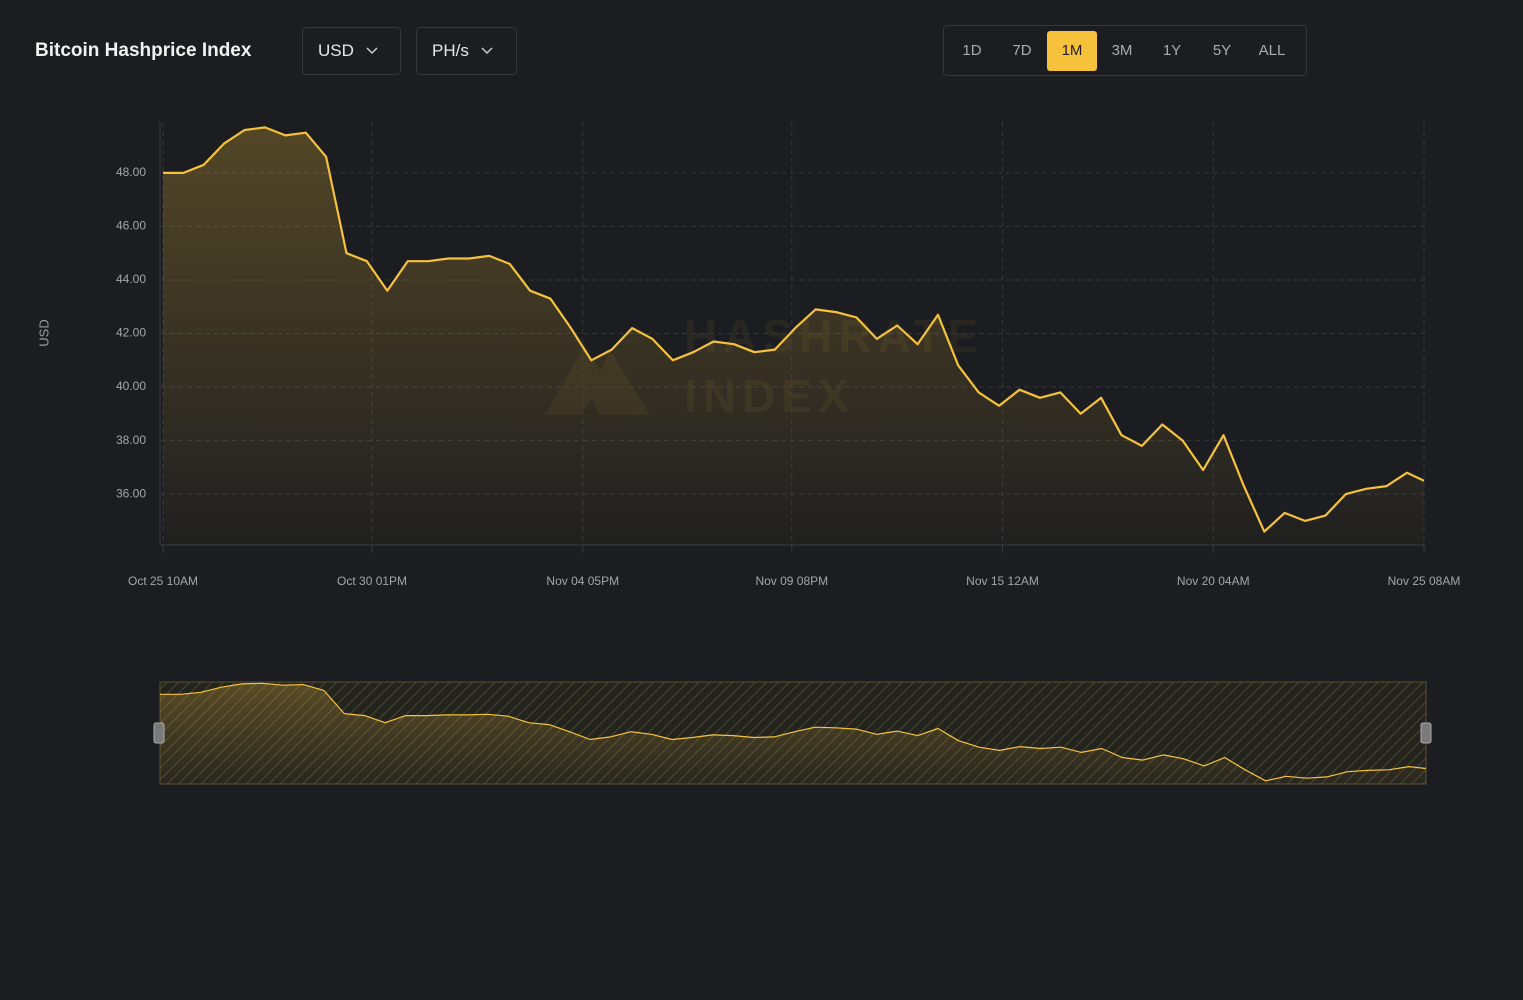 The image size is (1523, 1000). What do you see at coordinates (1222, 50) in the screenshot?
I see `range-button: 5Y` at bounding box center [1222, 50].